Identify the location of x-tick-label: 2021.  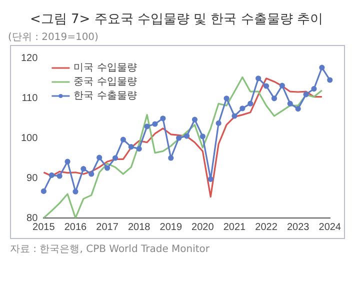
(234, 227).